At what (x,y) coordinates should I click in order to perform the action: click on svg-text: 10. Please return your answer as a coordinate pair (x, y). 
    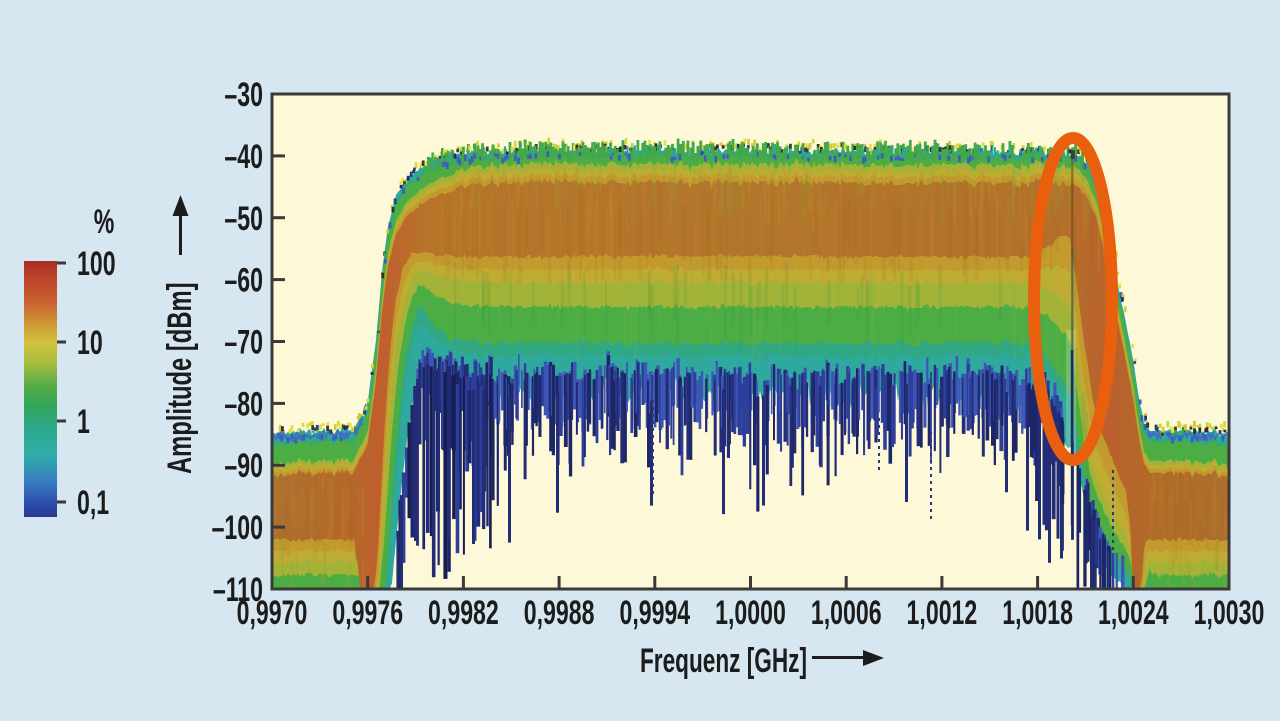
    Looking at the image, I should click on (90, 343).